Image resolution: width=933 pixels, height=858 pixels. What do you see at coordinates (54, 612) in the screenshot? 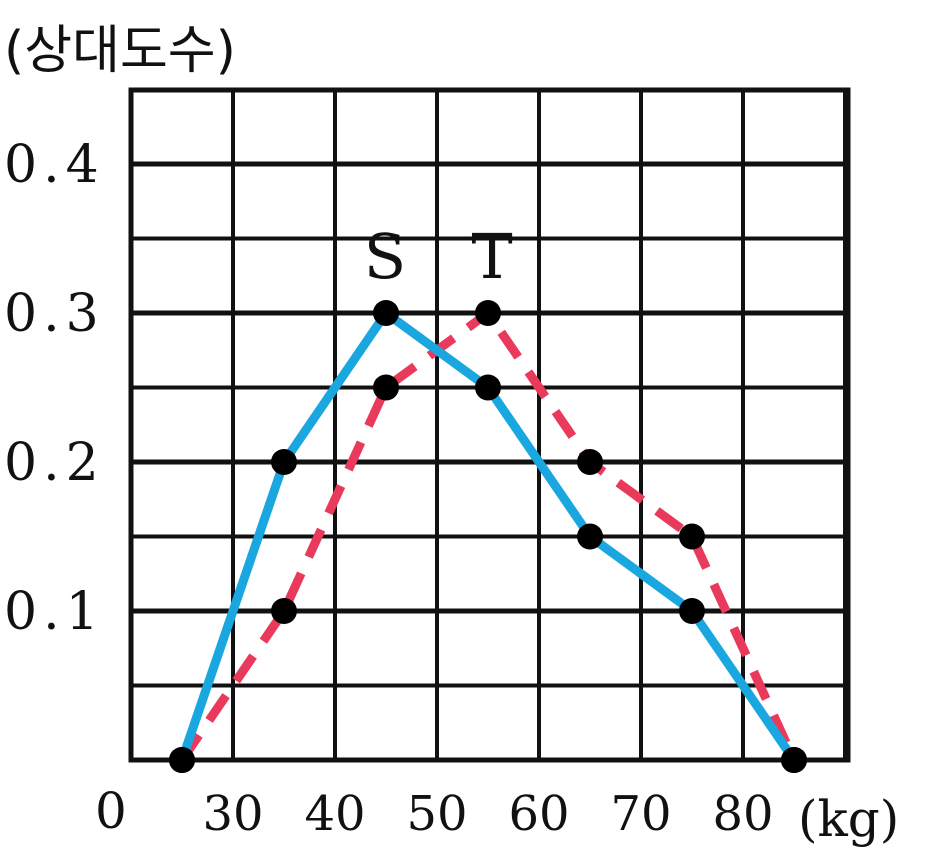
I see `y-tick-label: 0.1` at bounding box center [54, 612].